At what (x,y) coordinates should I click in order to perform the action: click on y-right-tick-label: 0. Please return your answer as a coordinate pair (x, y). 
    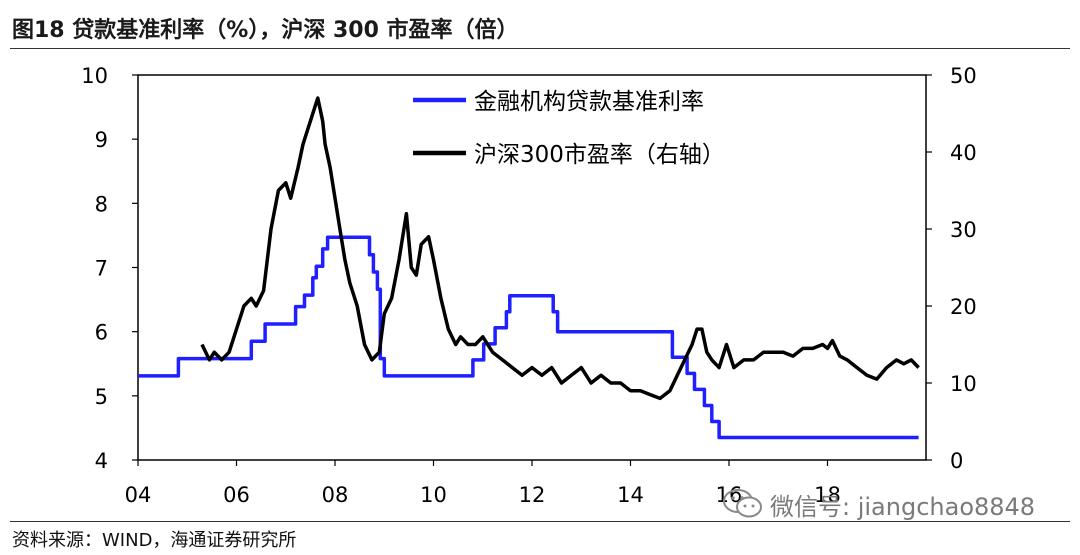
    Looking at the image, I should click on (956, 461).